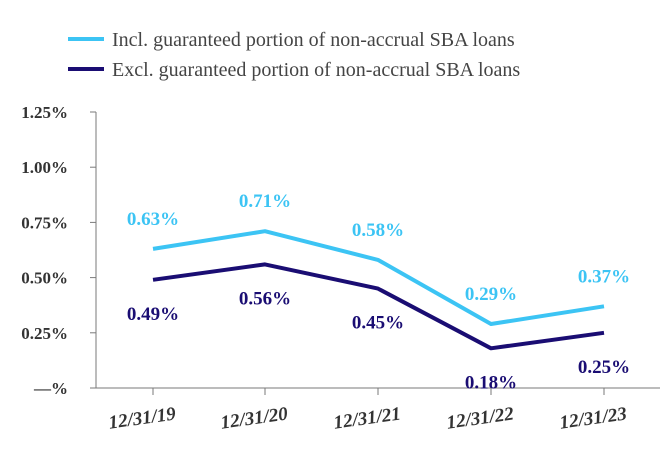 This screenshot has height=460, width=672. Describe the element at coordinates (50, 388) in the screenshot. I see `y-tick-label: —%` at that location.